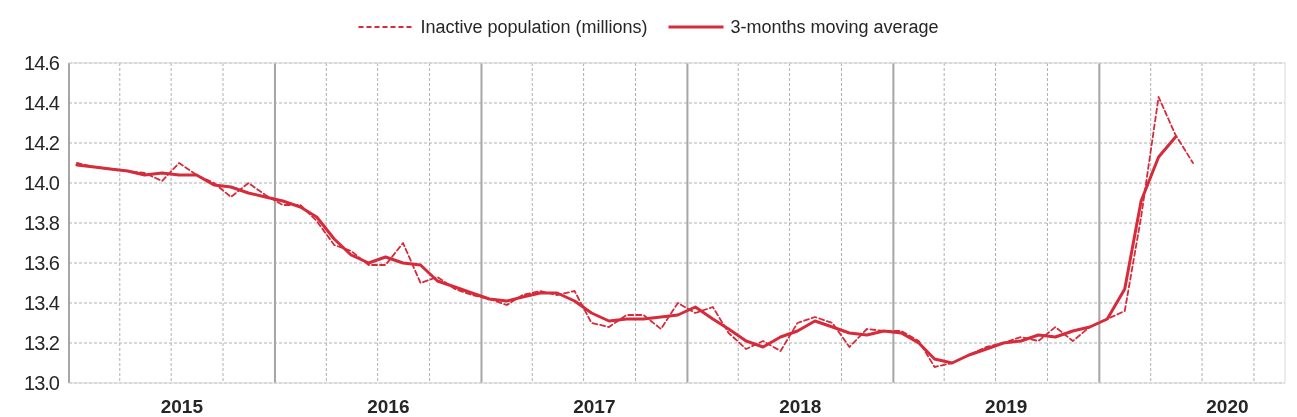 The width and height of the screenshot is (1297, 417). I want to click on y-tick-label: 14.6, so click(42, 63).